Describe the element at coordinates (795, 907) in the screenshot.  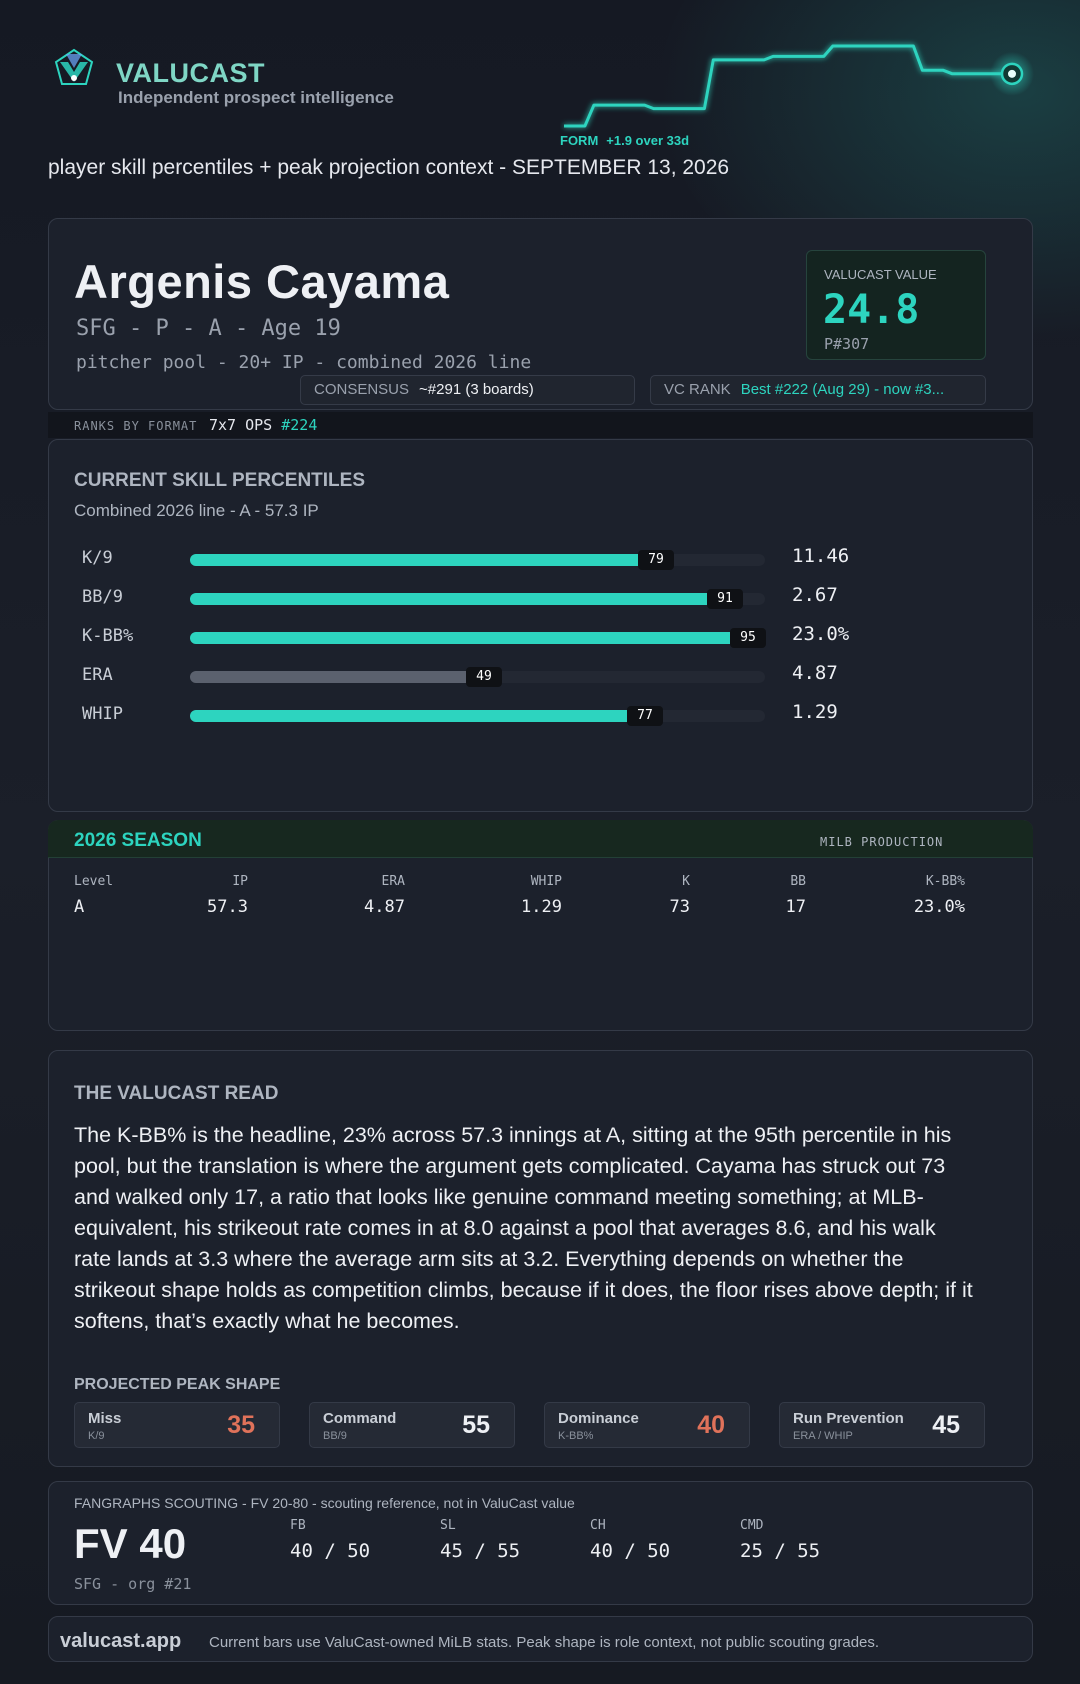
I see `season-cell: 17` at that location.